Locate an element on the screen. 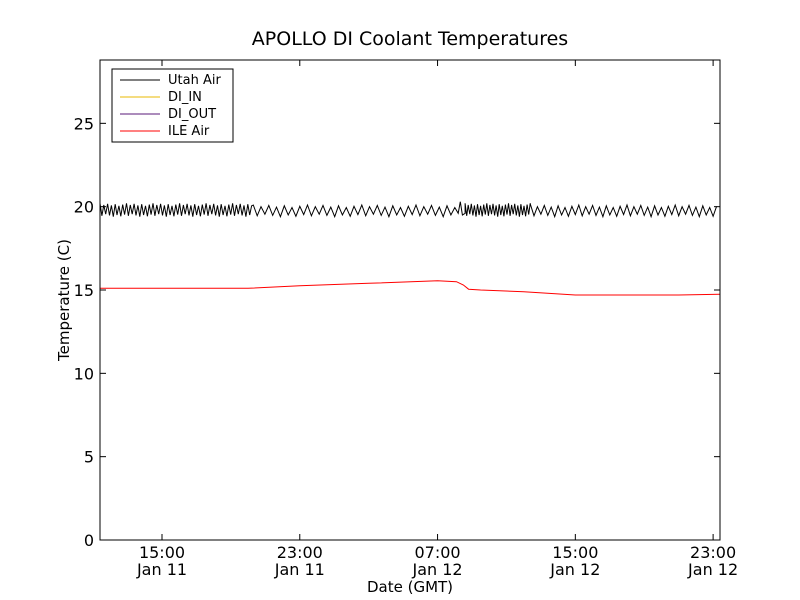 The height and width of the screenshot is (600, 800). series-line-ile-air is located at coordinates (410, 288).